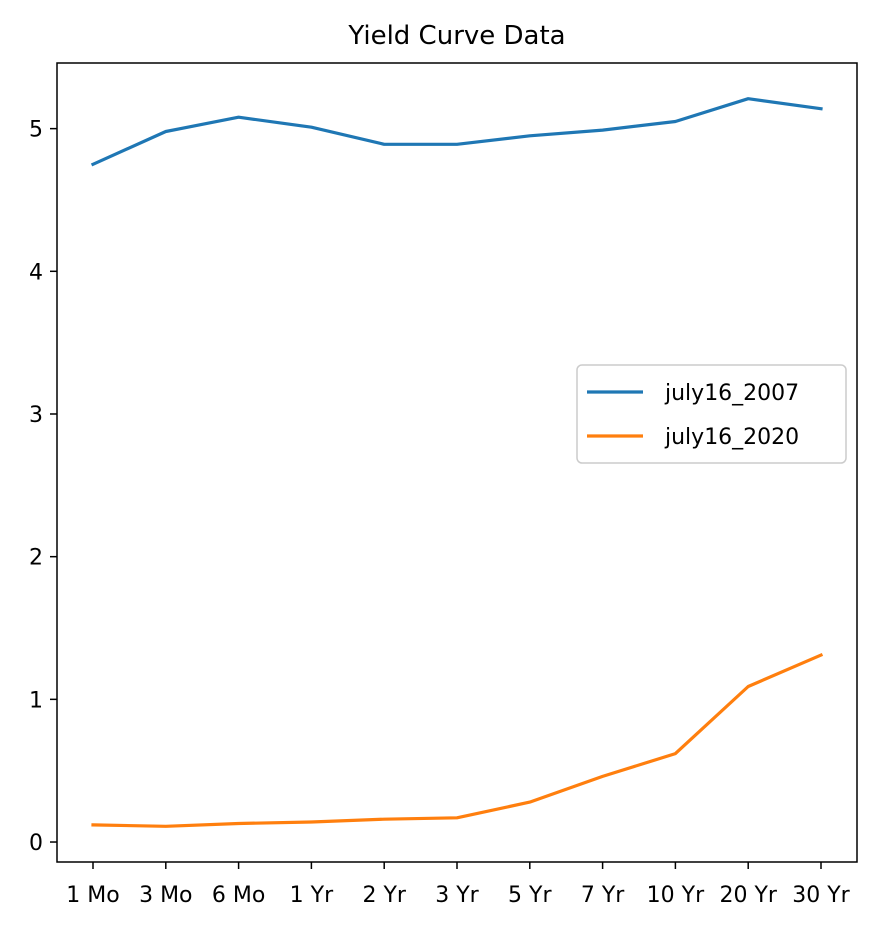 The width and height of the screenshot is (877, 930). Describe the element at coordinates (603, 895) in the screenshot. I see `x-tick-label: 7 Yr` at that location.